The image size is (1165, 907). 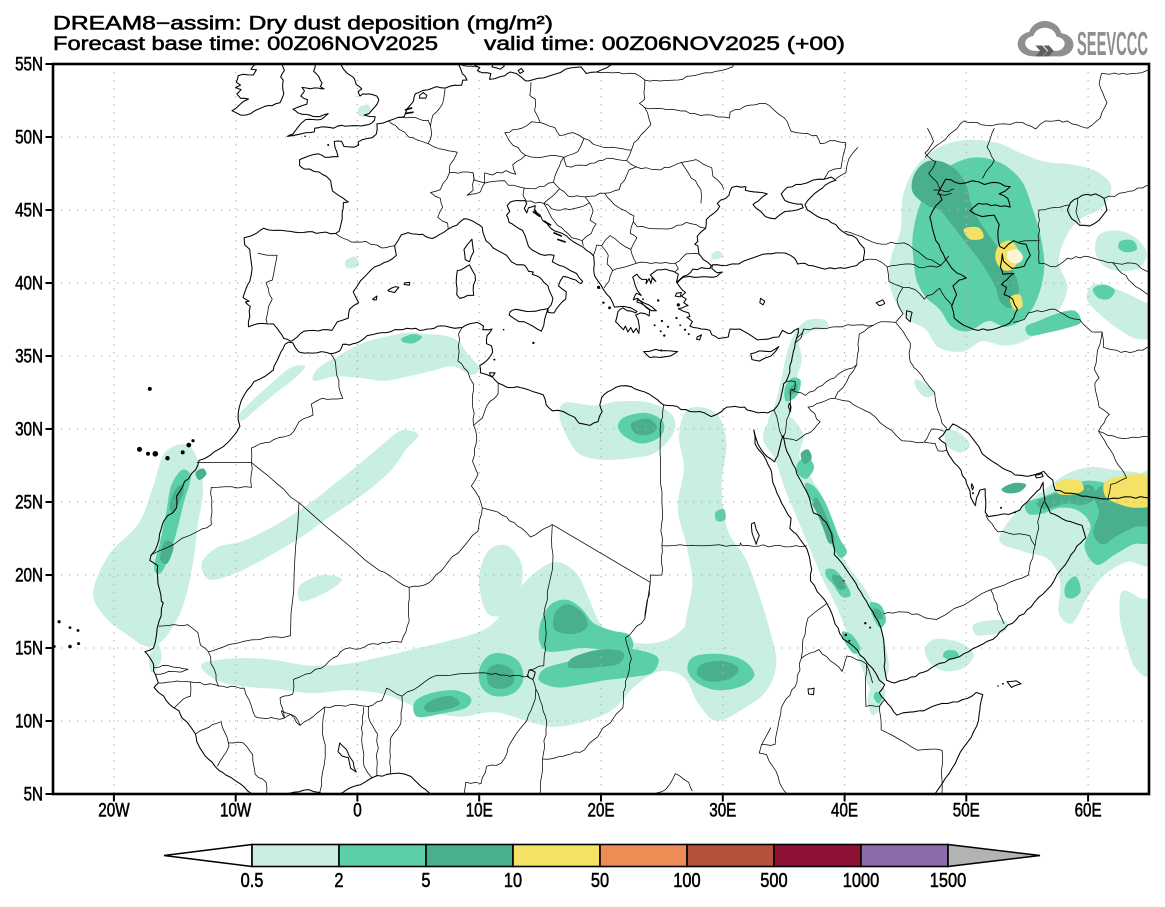 What do you see at coordinates (479, 811) in the screenshot?
I see `svg-text: 10E` at bounding box center [479, 811].